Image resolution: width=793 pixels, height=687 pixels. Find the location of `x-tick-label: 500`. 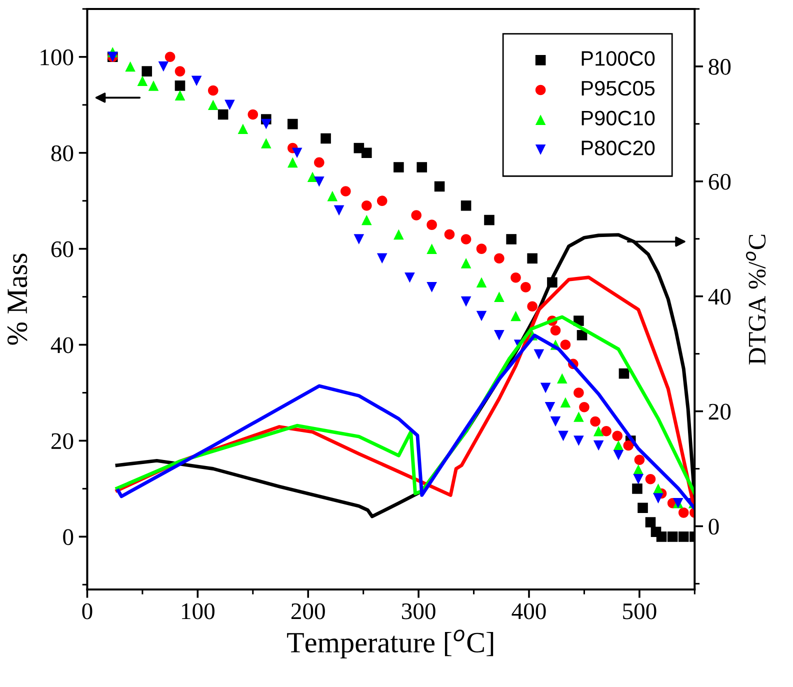

x-tick-label: 500 is located at coordinates (639, 611).